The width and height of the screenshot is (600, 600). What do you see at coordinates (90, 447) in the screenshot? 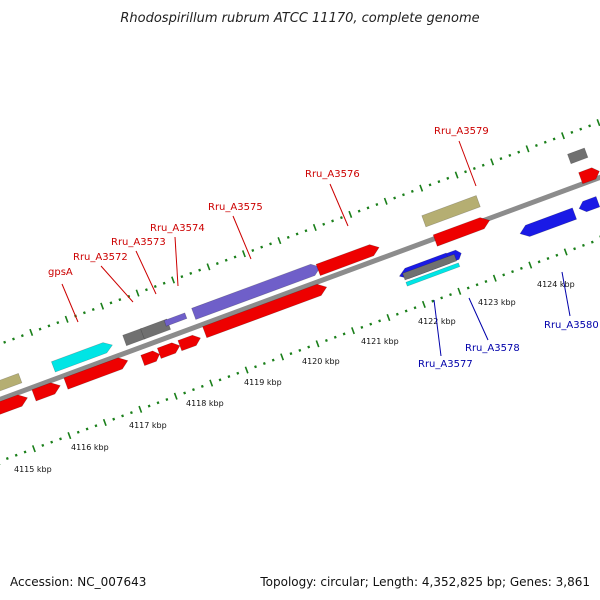
I see `tick-label: 4116 kbp` at bounding box center [90, 447].